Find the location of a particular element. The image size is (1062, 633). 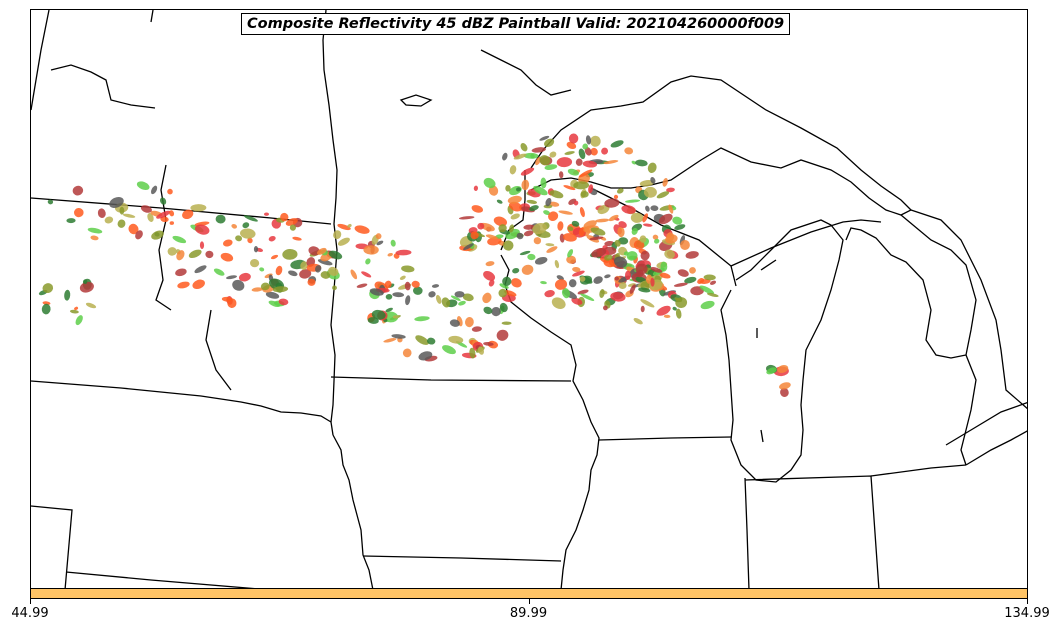

colorbar is located at coordinates (529, 593).